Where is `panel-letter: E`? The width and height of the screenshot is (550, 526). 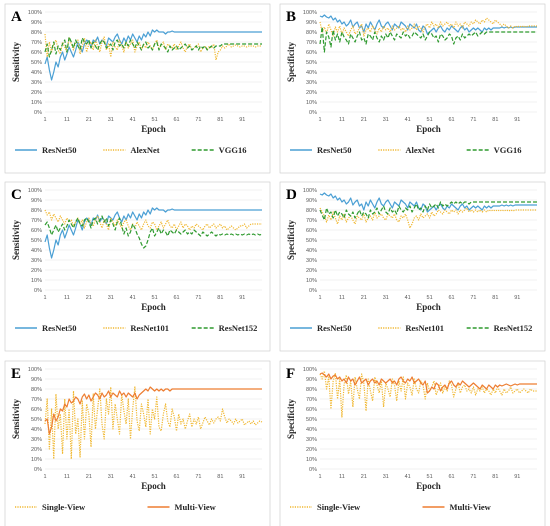
panel-letter: E is located at coordinates (16, 374).